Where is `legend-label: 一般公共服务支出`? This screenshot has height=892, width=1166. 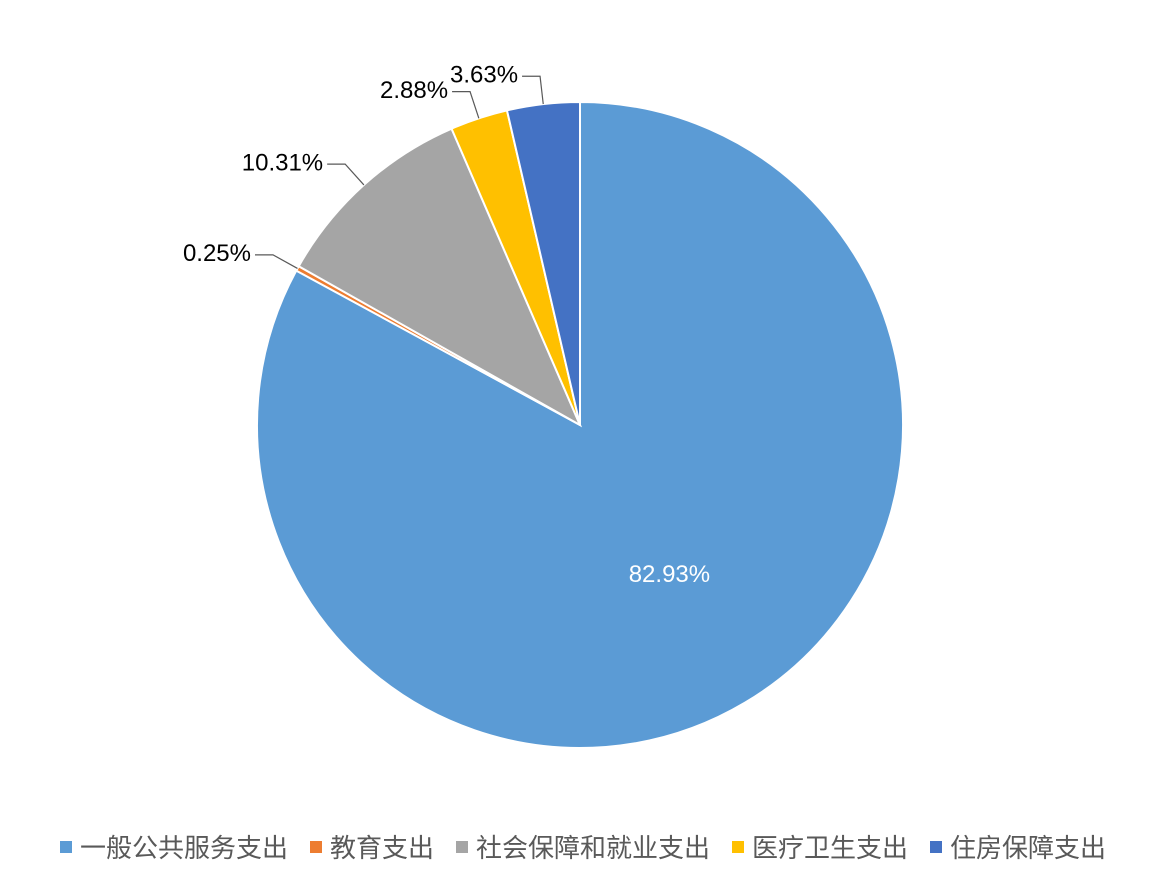
legend-label: 一般公共服务支出 is located at coordinates (183, 848).